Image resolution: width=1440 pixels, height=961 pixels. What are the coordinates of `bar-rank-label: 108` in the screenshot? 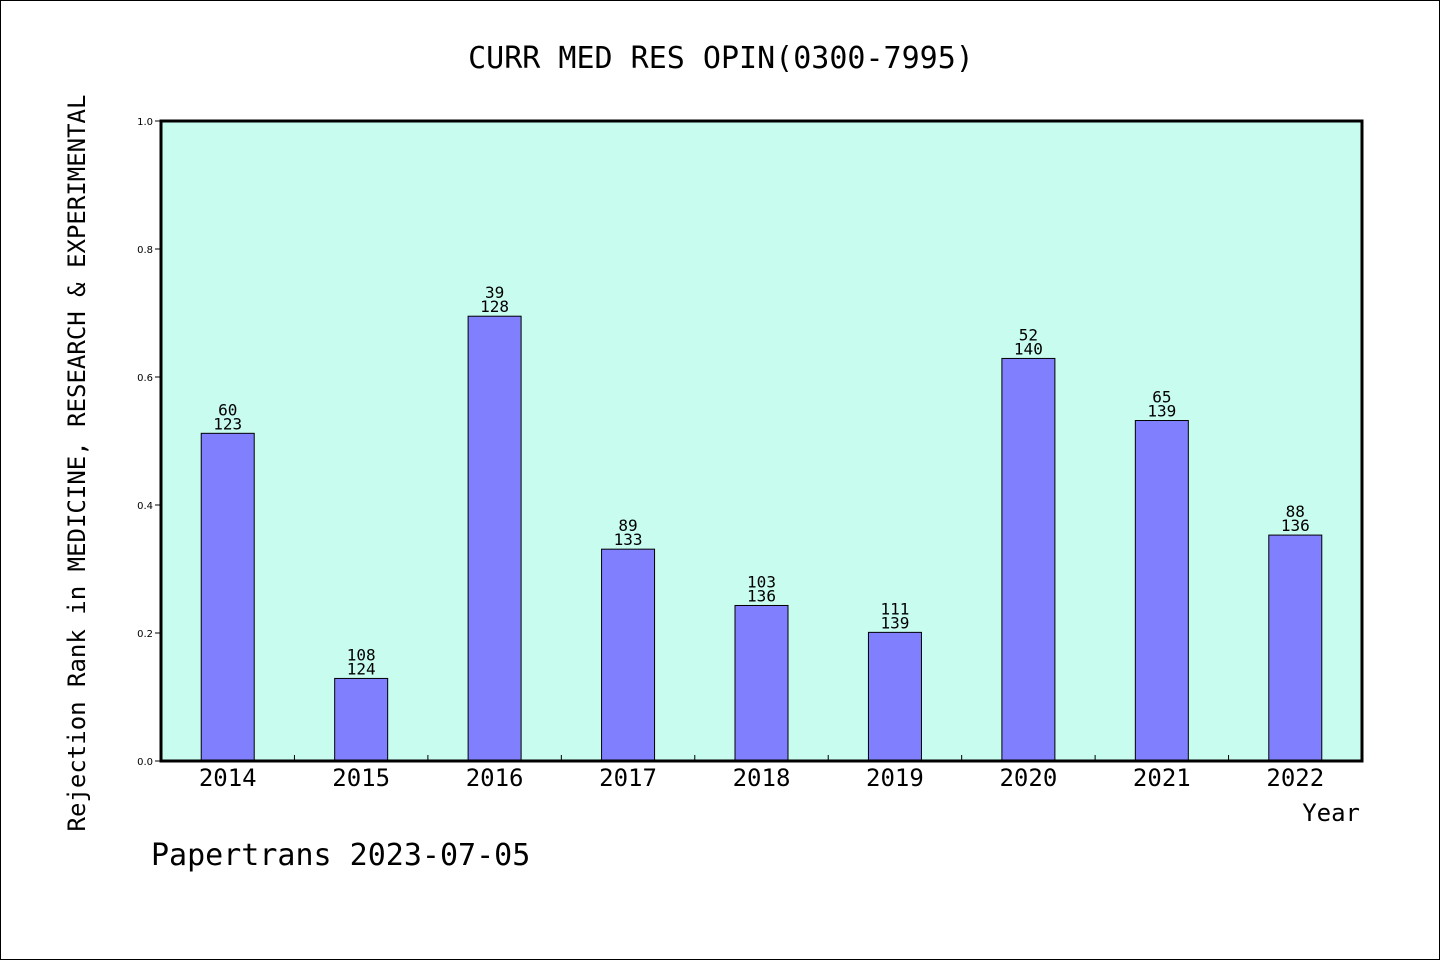 It's located at (361, 654).